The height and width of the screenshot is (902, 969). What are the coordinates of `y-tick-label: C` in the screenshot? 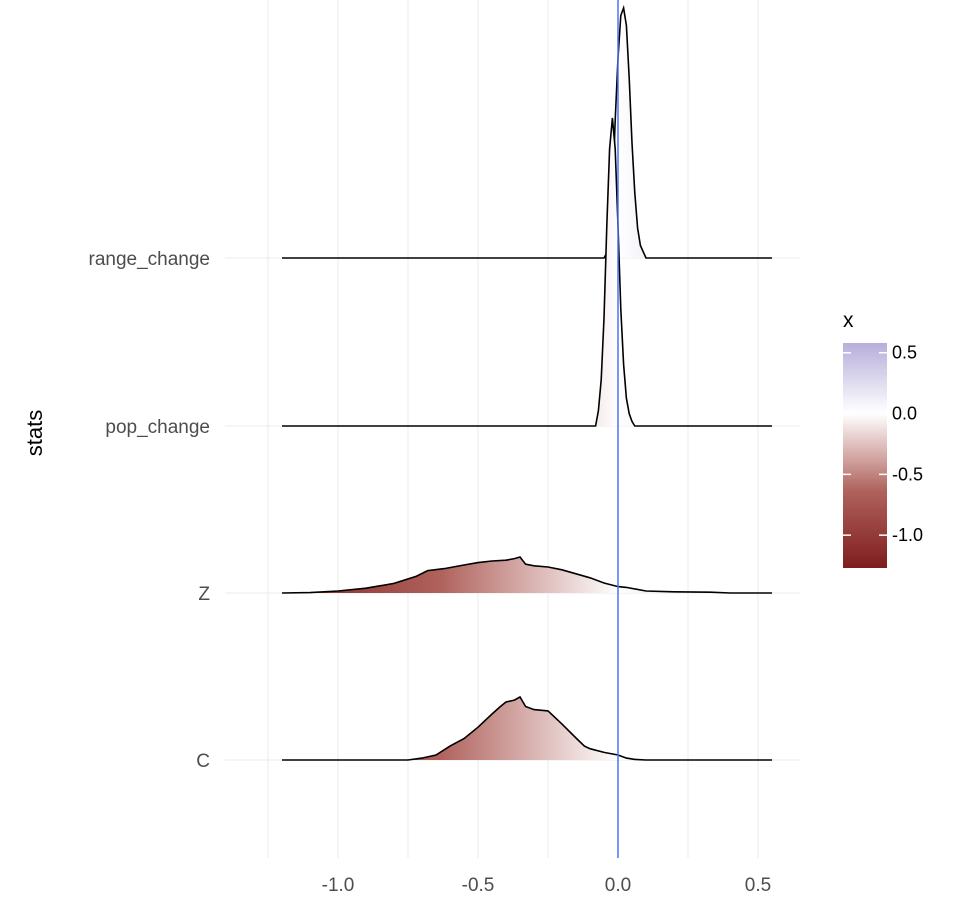 It's located at (203, 761).